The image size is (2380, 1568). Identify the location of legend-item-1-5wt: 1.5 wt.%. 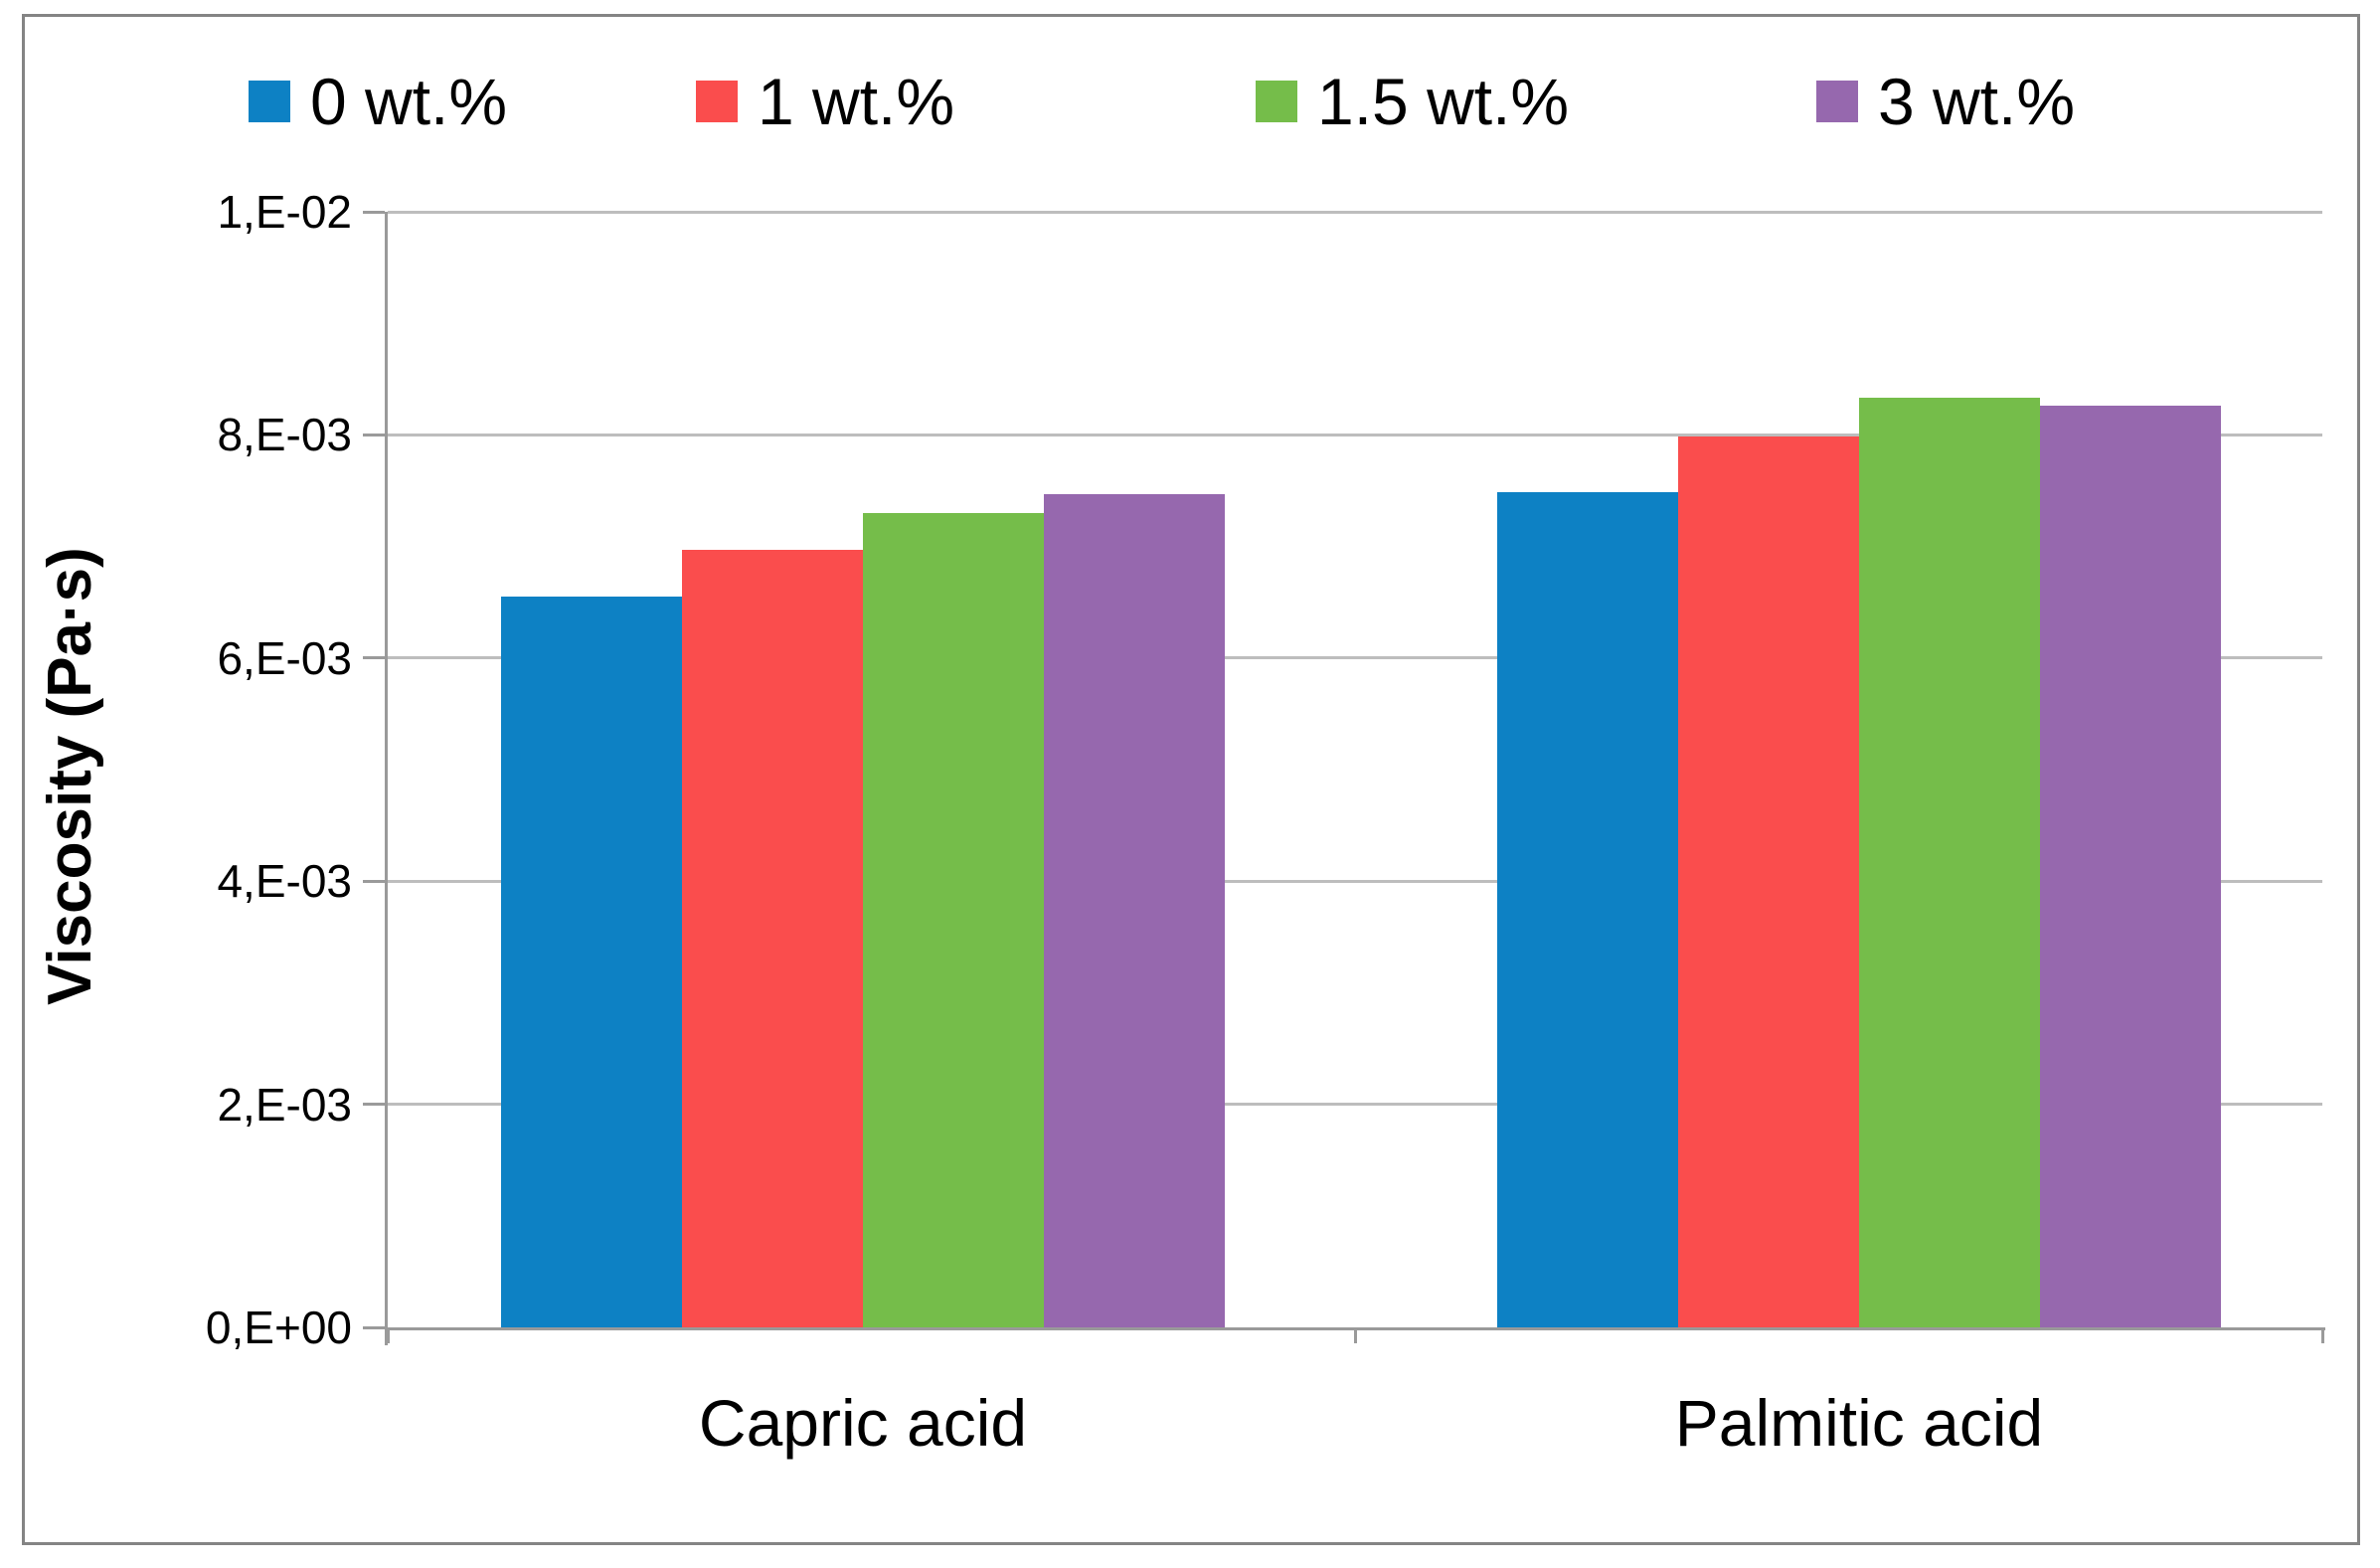
(1412, 101).